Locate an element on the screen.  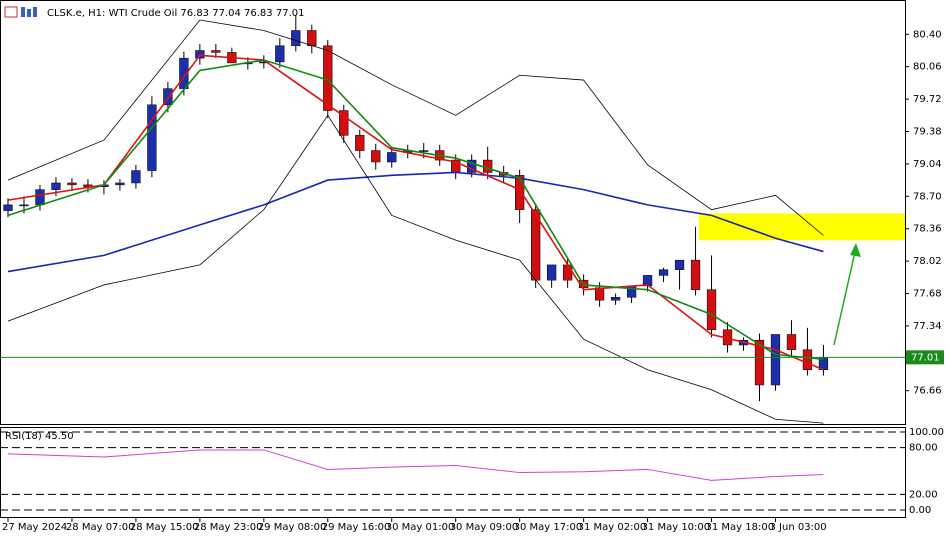
y-tick-label: 79.72 is located at coordinates (927, 99).